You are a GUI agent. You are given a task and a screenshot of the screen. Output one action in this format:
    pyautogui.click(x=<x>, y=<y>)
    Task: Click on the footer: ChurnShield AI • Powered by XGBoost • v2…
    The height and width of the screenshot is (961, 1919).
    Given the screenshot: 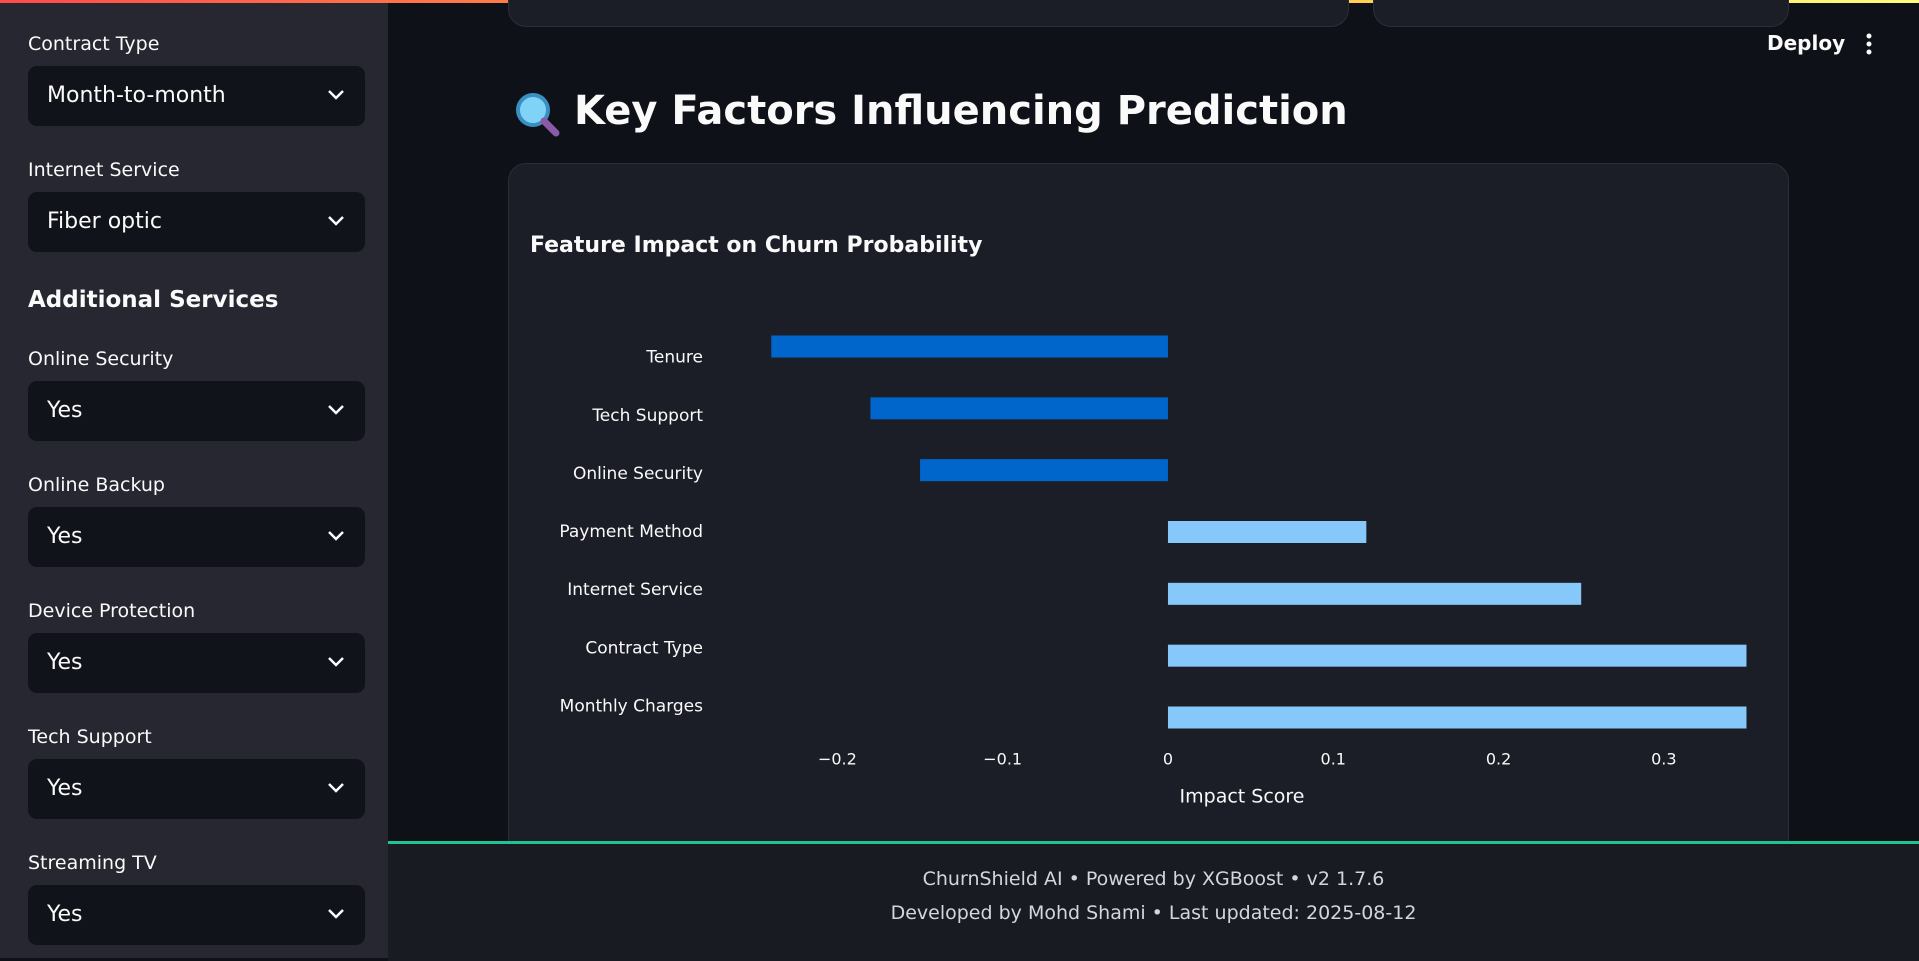 What is the action you would take?
    pyautogui.click(x=1153, y=901)
    